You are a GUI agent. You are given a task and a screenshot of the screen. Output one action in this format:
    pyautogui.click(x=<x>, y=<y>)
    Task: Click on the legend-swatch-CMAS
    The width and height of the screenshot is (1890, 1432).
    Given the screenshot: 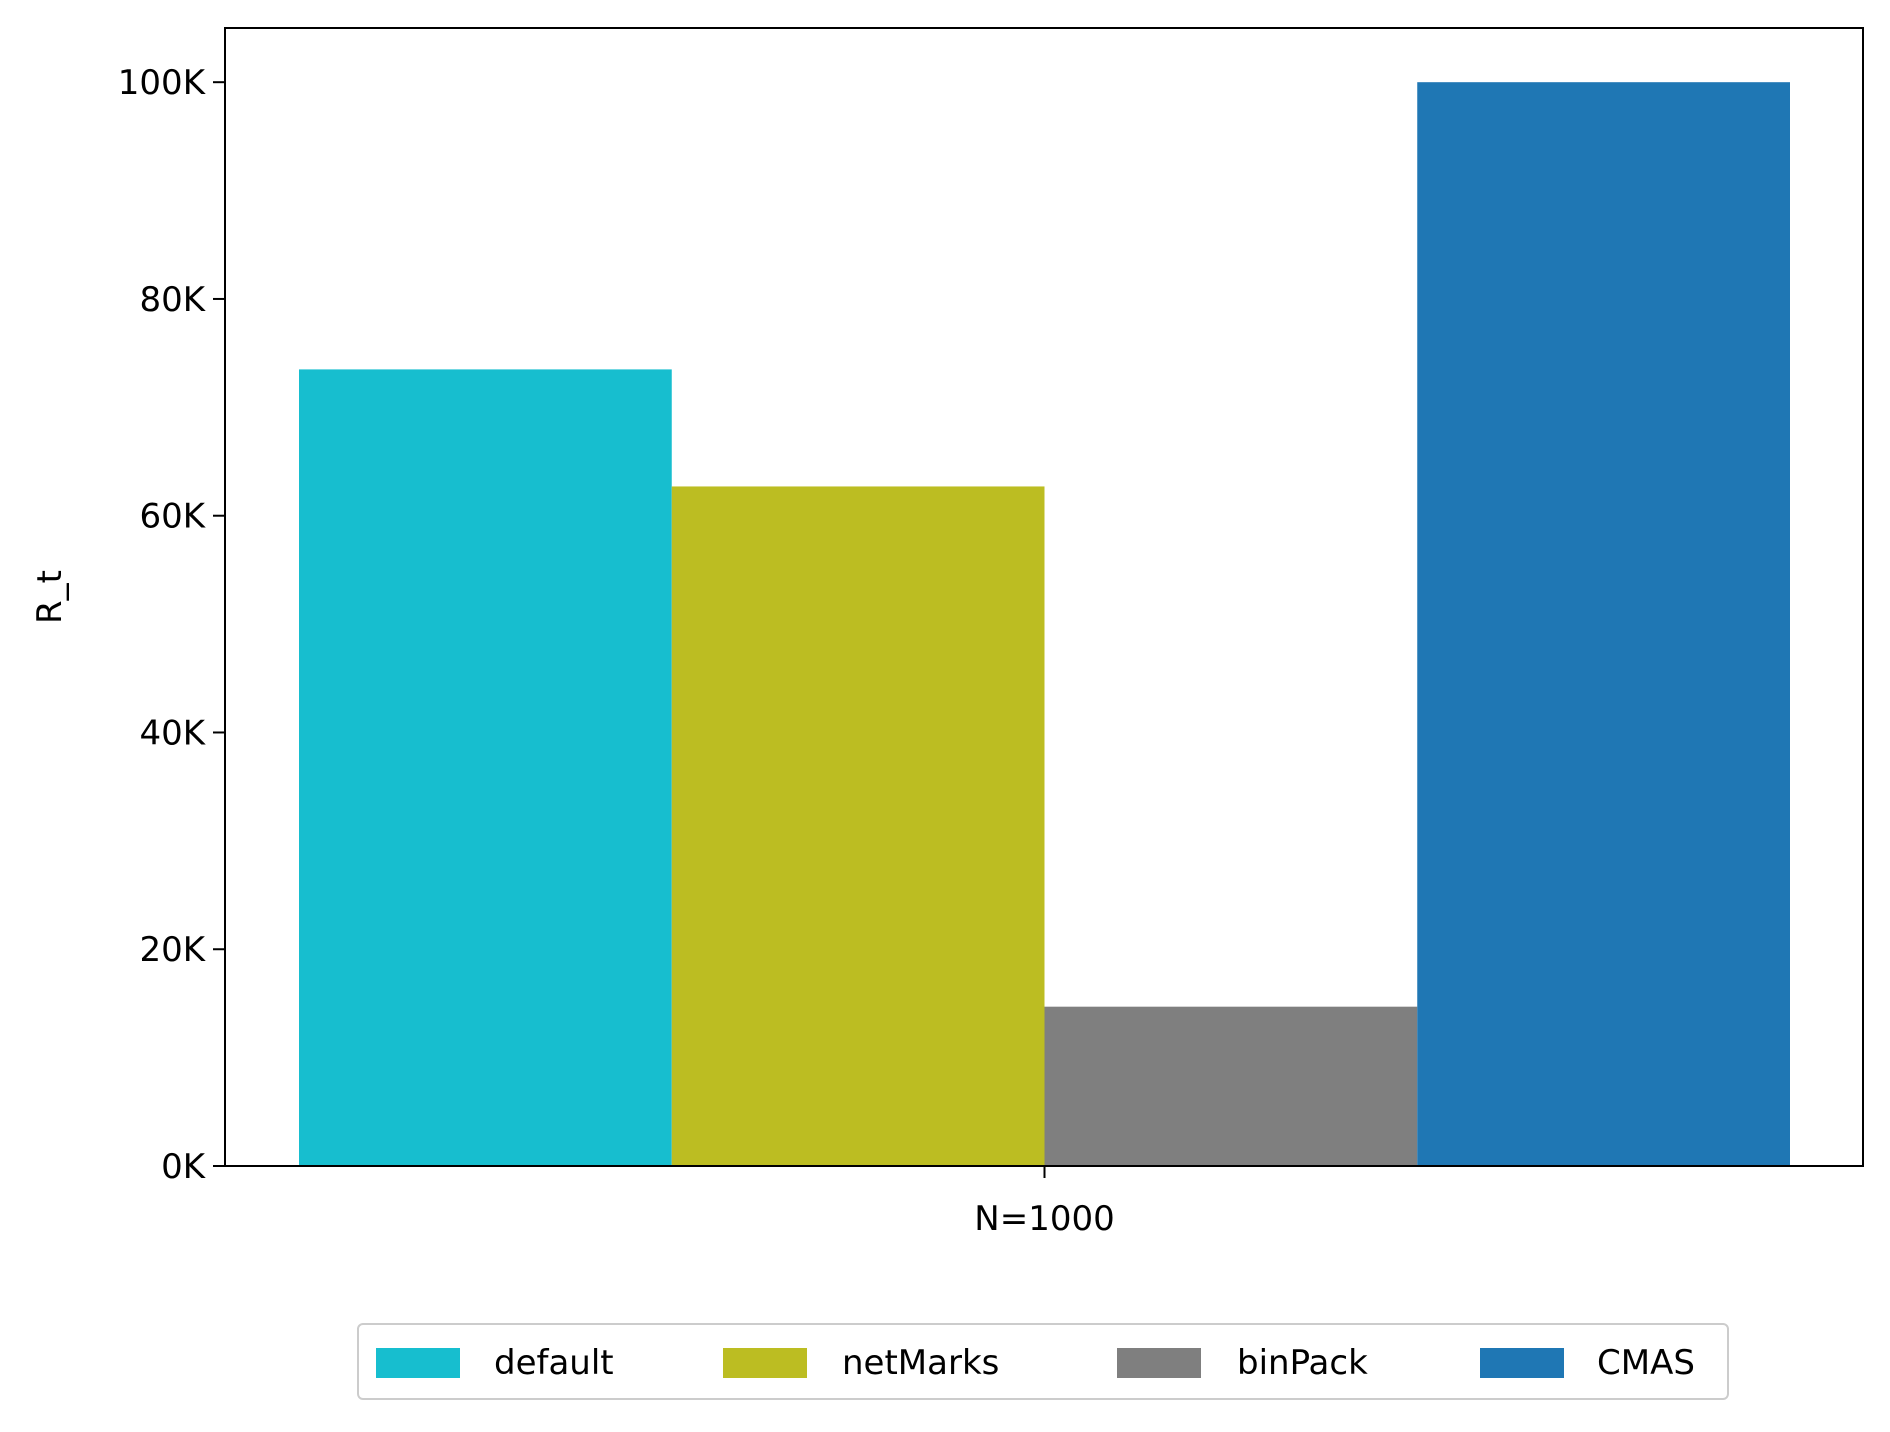 What is the action you would take?
    pyautogui.click(x=1522, y=1363)
    